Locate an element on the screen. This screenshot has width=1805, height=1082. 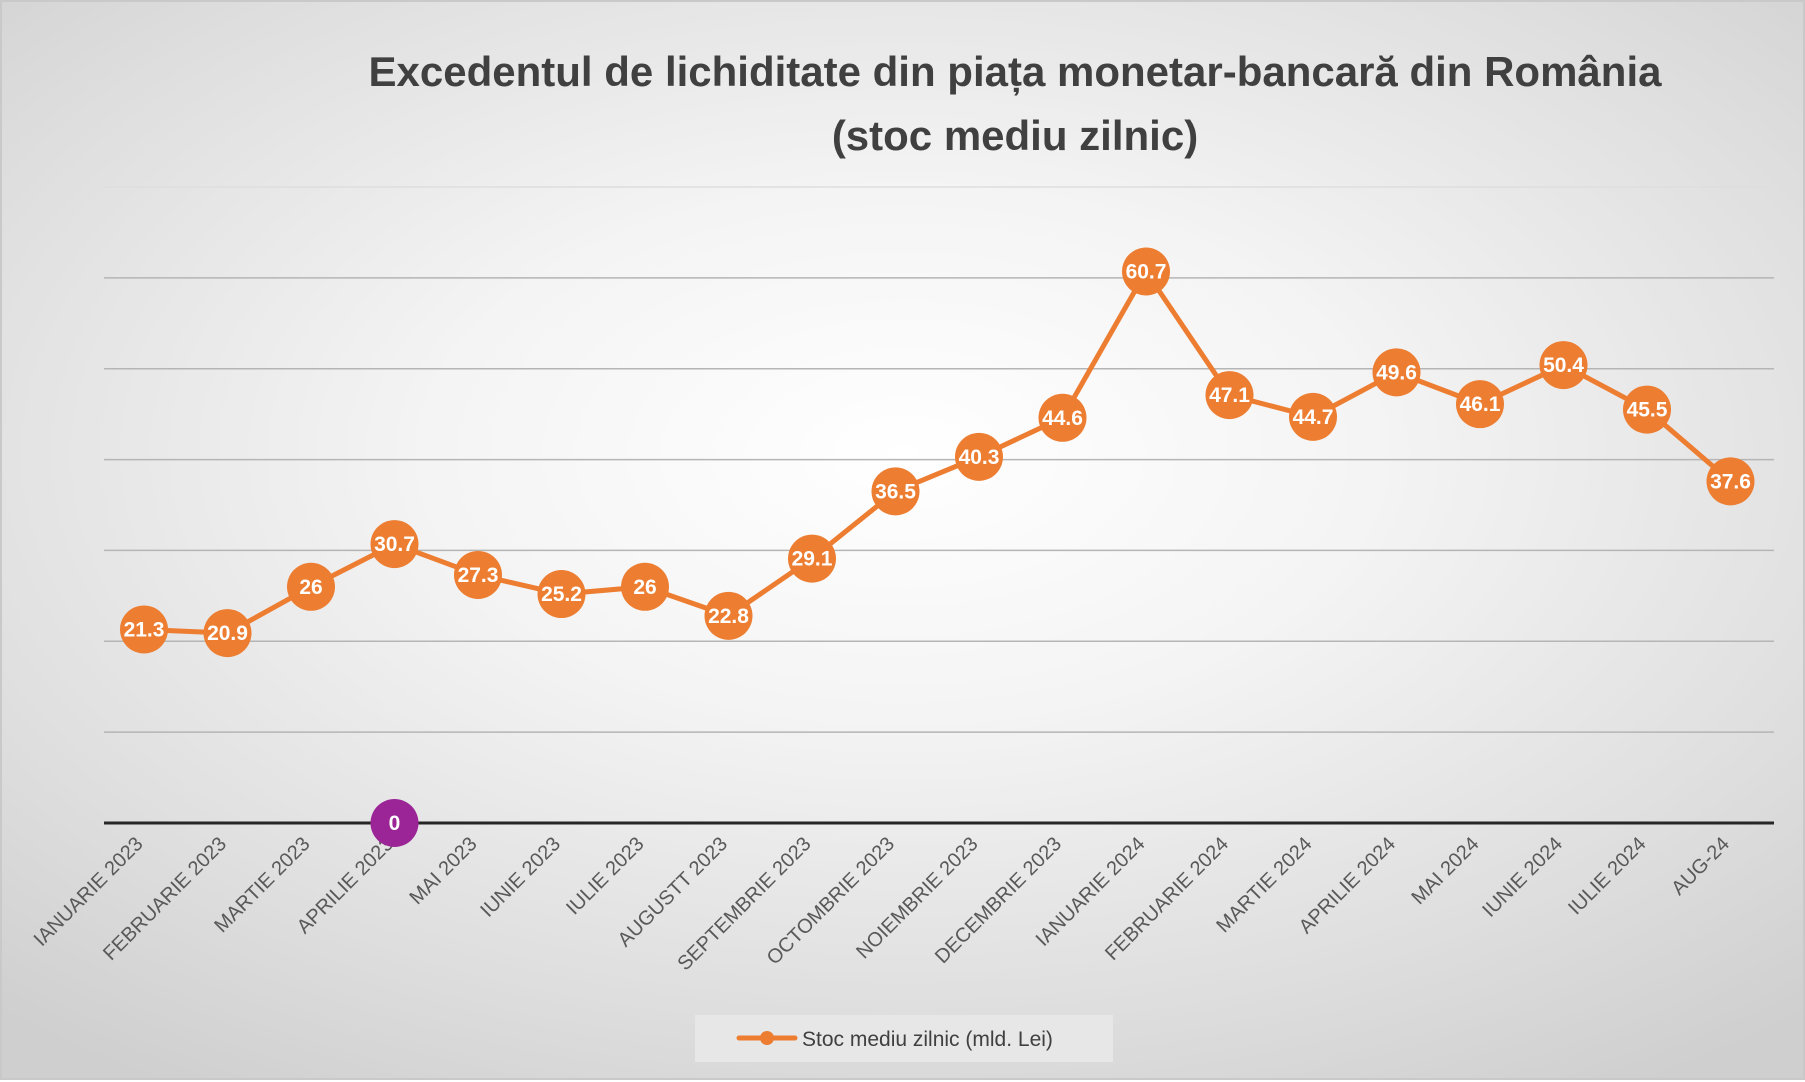
data-label: 47.1 is located at coordinates (1229, 395).